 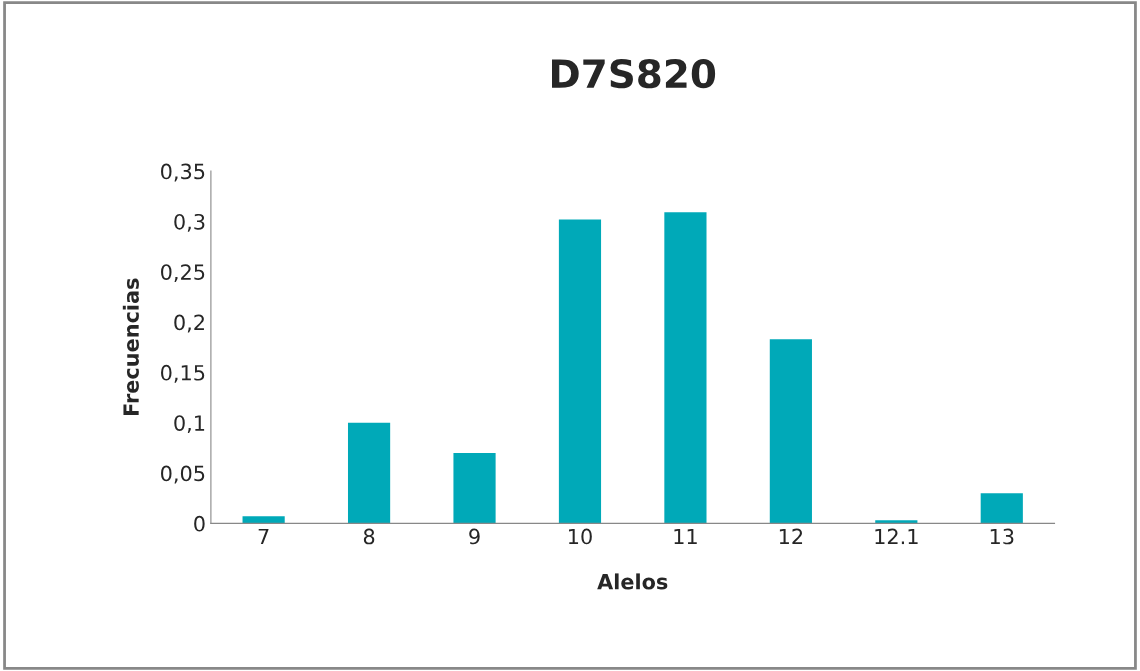 I want to click on y-tick-label: 0,15, so click(x=183, y=373).